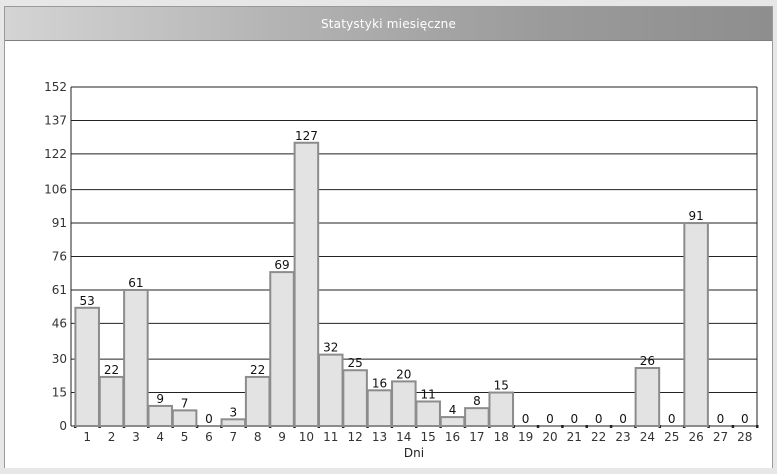 This screenshot has height=474, width=777. Describe the element at coordinates (185, 437) in the screenshot. I see `x-tick-label: 5` at that location.